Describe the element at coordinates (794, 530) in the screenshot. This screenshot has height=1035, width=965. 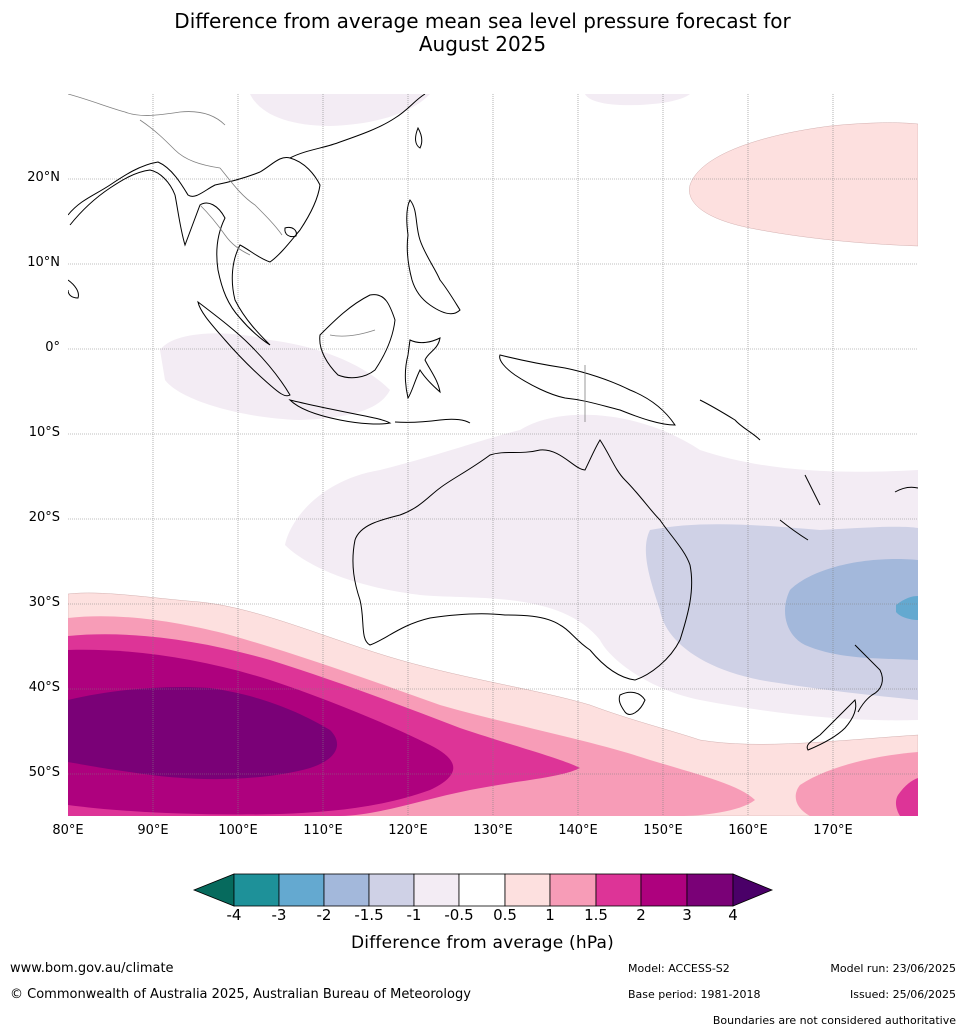
I see `new-caledonia-coastline` at that location.